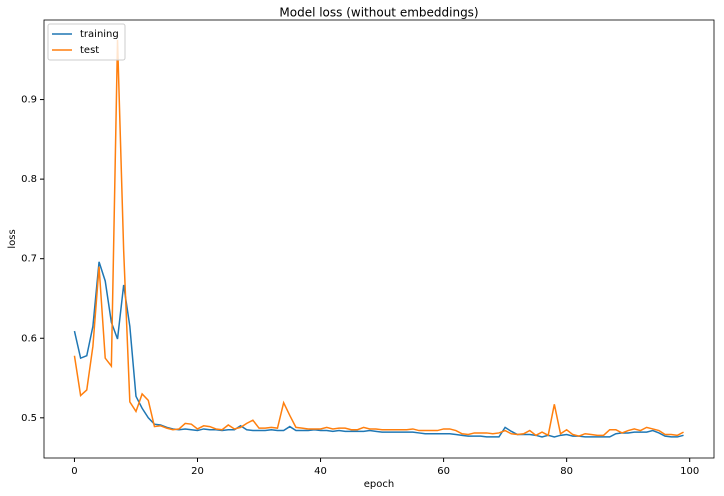 The height and width of the screenshot is (496, 724). Describe the element at coordinates (12, 238) in the screenshot. I see `y-axis-label: loss` at that location.